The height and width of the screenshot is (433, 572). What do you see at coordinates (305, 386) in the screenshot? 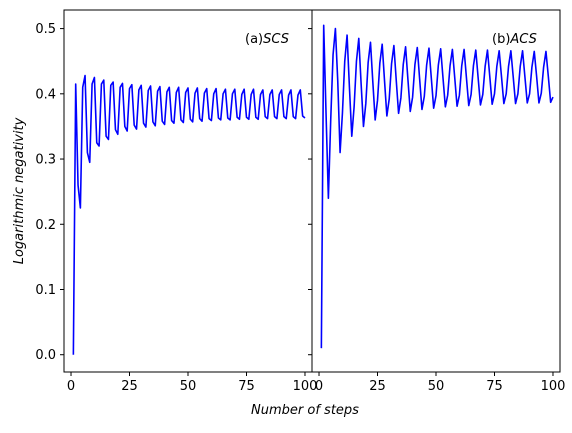
I see `panel-a-x-tick-label: 100` at bounding box center [305, 386].